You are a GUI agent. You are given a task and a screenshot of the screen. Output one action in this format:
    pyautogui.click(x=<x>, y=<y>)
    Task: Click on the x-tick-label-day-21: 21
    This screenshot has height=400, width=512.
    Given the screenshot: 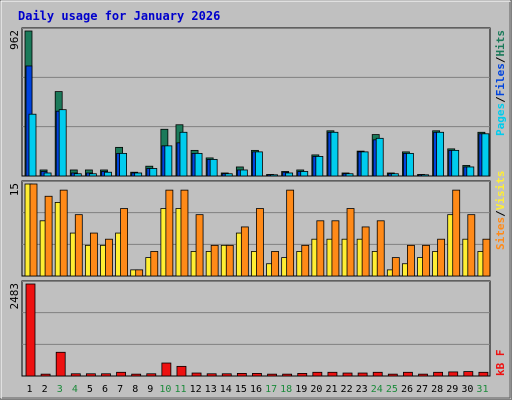 What is the action you would take?
    pyautogui.click(x=331, y=389)
    